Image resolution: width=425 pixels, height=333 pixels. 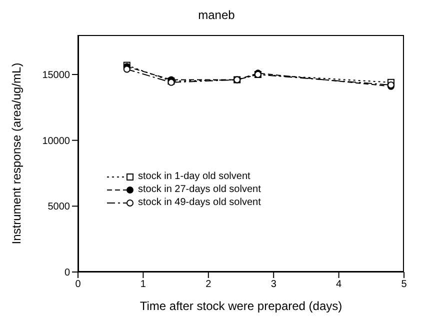 What do you see at coordinates (78, 284) in the screenshot?
I see `x-tick-label: 0` at bounding box center [78, 284].